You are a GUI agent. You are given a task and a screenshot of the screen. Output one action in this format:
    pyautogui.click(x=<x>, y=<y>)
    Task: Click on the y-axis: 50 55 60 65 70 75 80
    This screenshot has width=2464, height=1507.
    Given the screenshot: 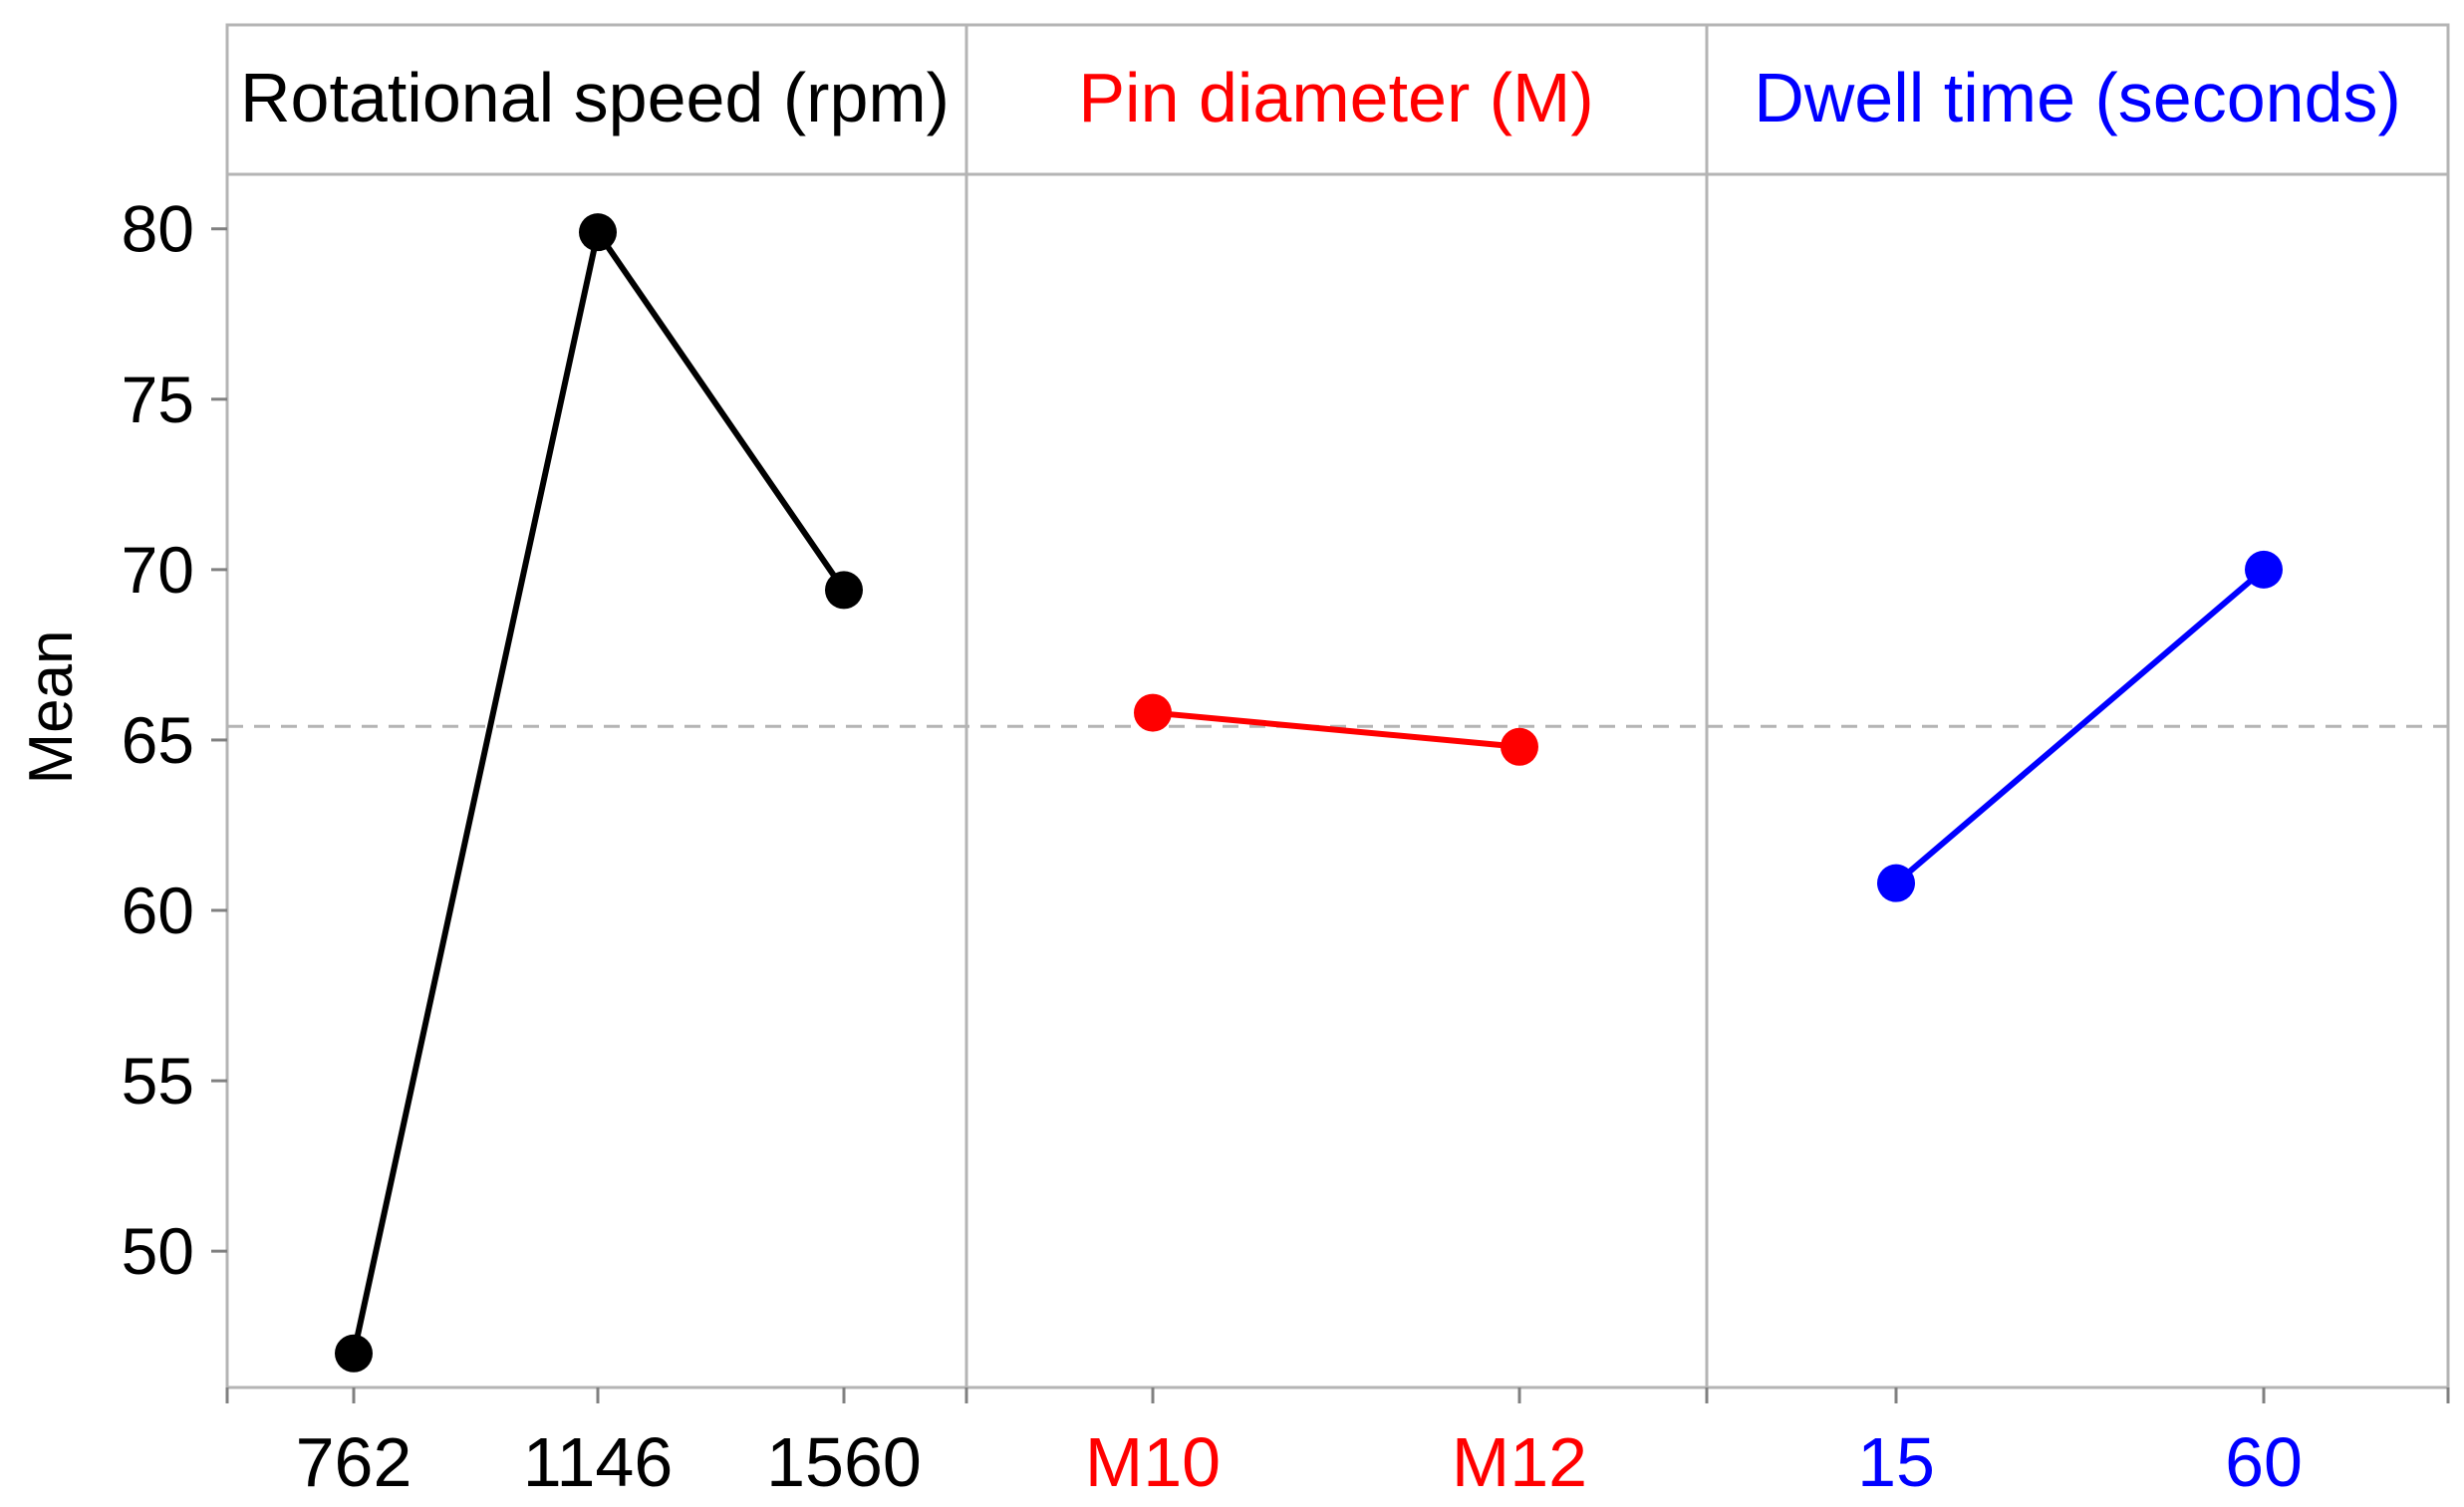 What is the action you would take?
    pyautogui.click(x=174, y=740)
    